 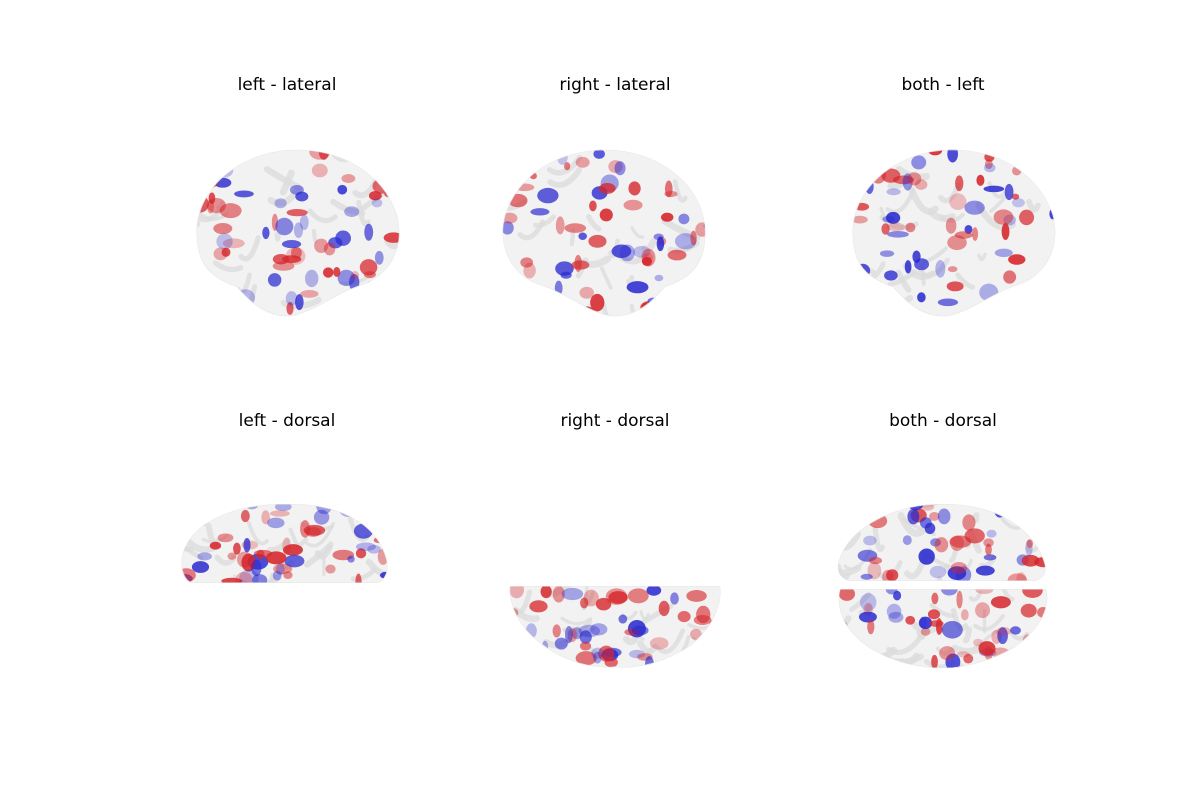 I want to click on brain-surface-both-dorsal, so click(x=942, y=586).